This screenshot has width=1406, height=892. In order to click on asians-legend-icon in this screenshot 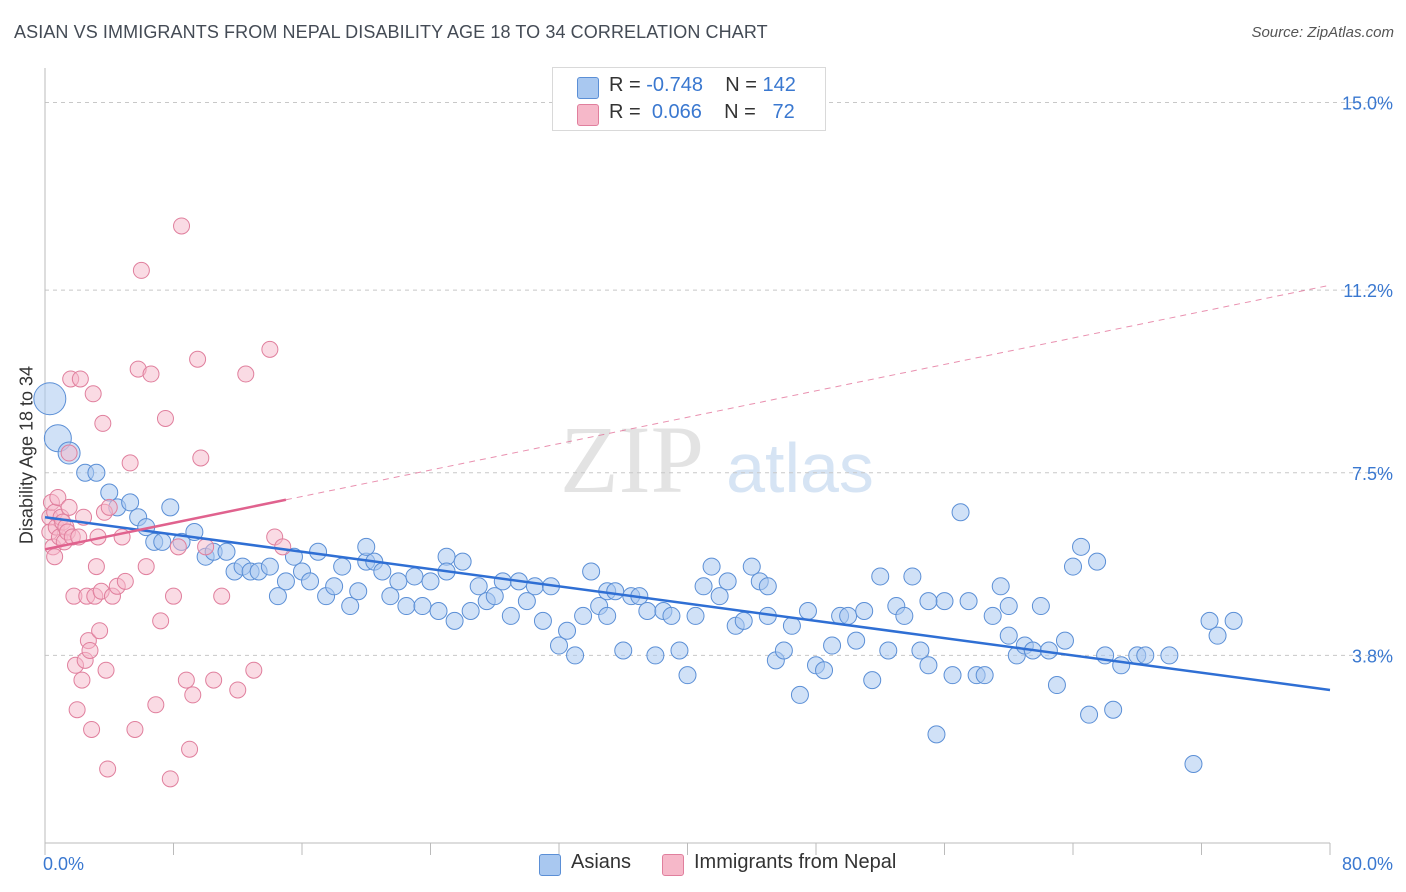, I will do `click(550, 865)`.